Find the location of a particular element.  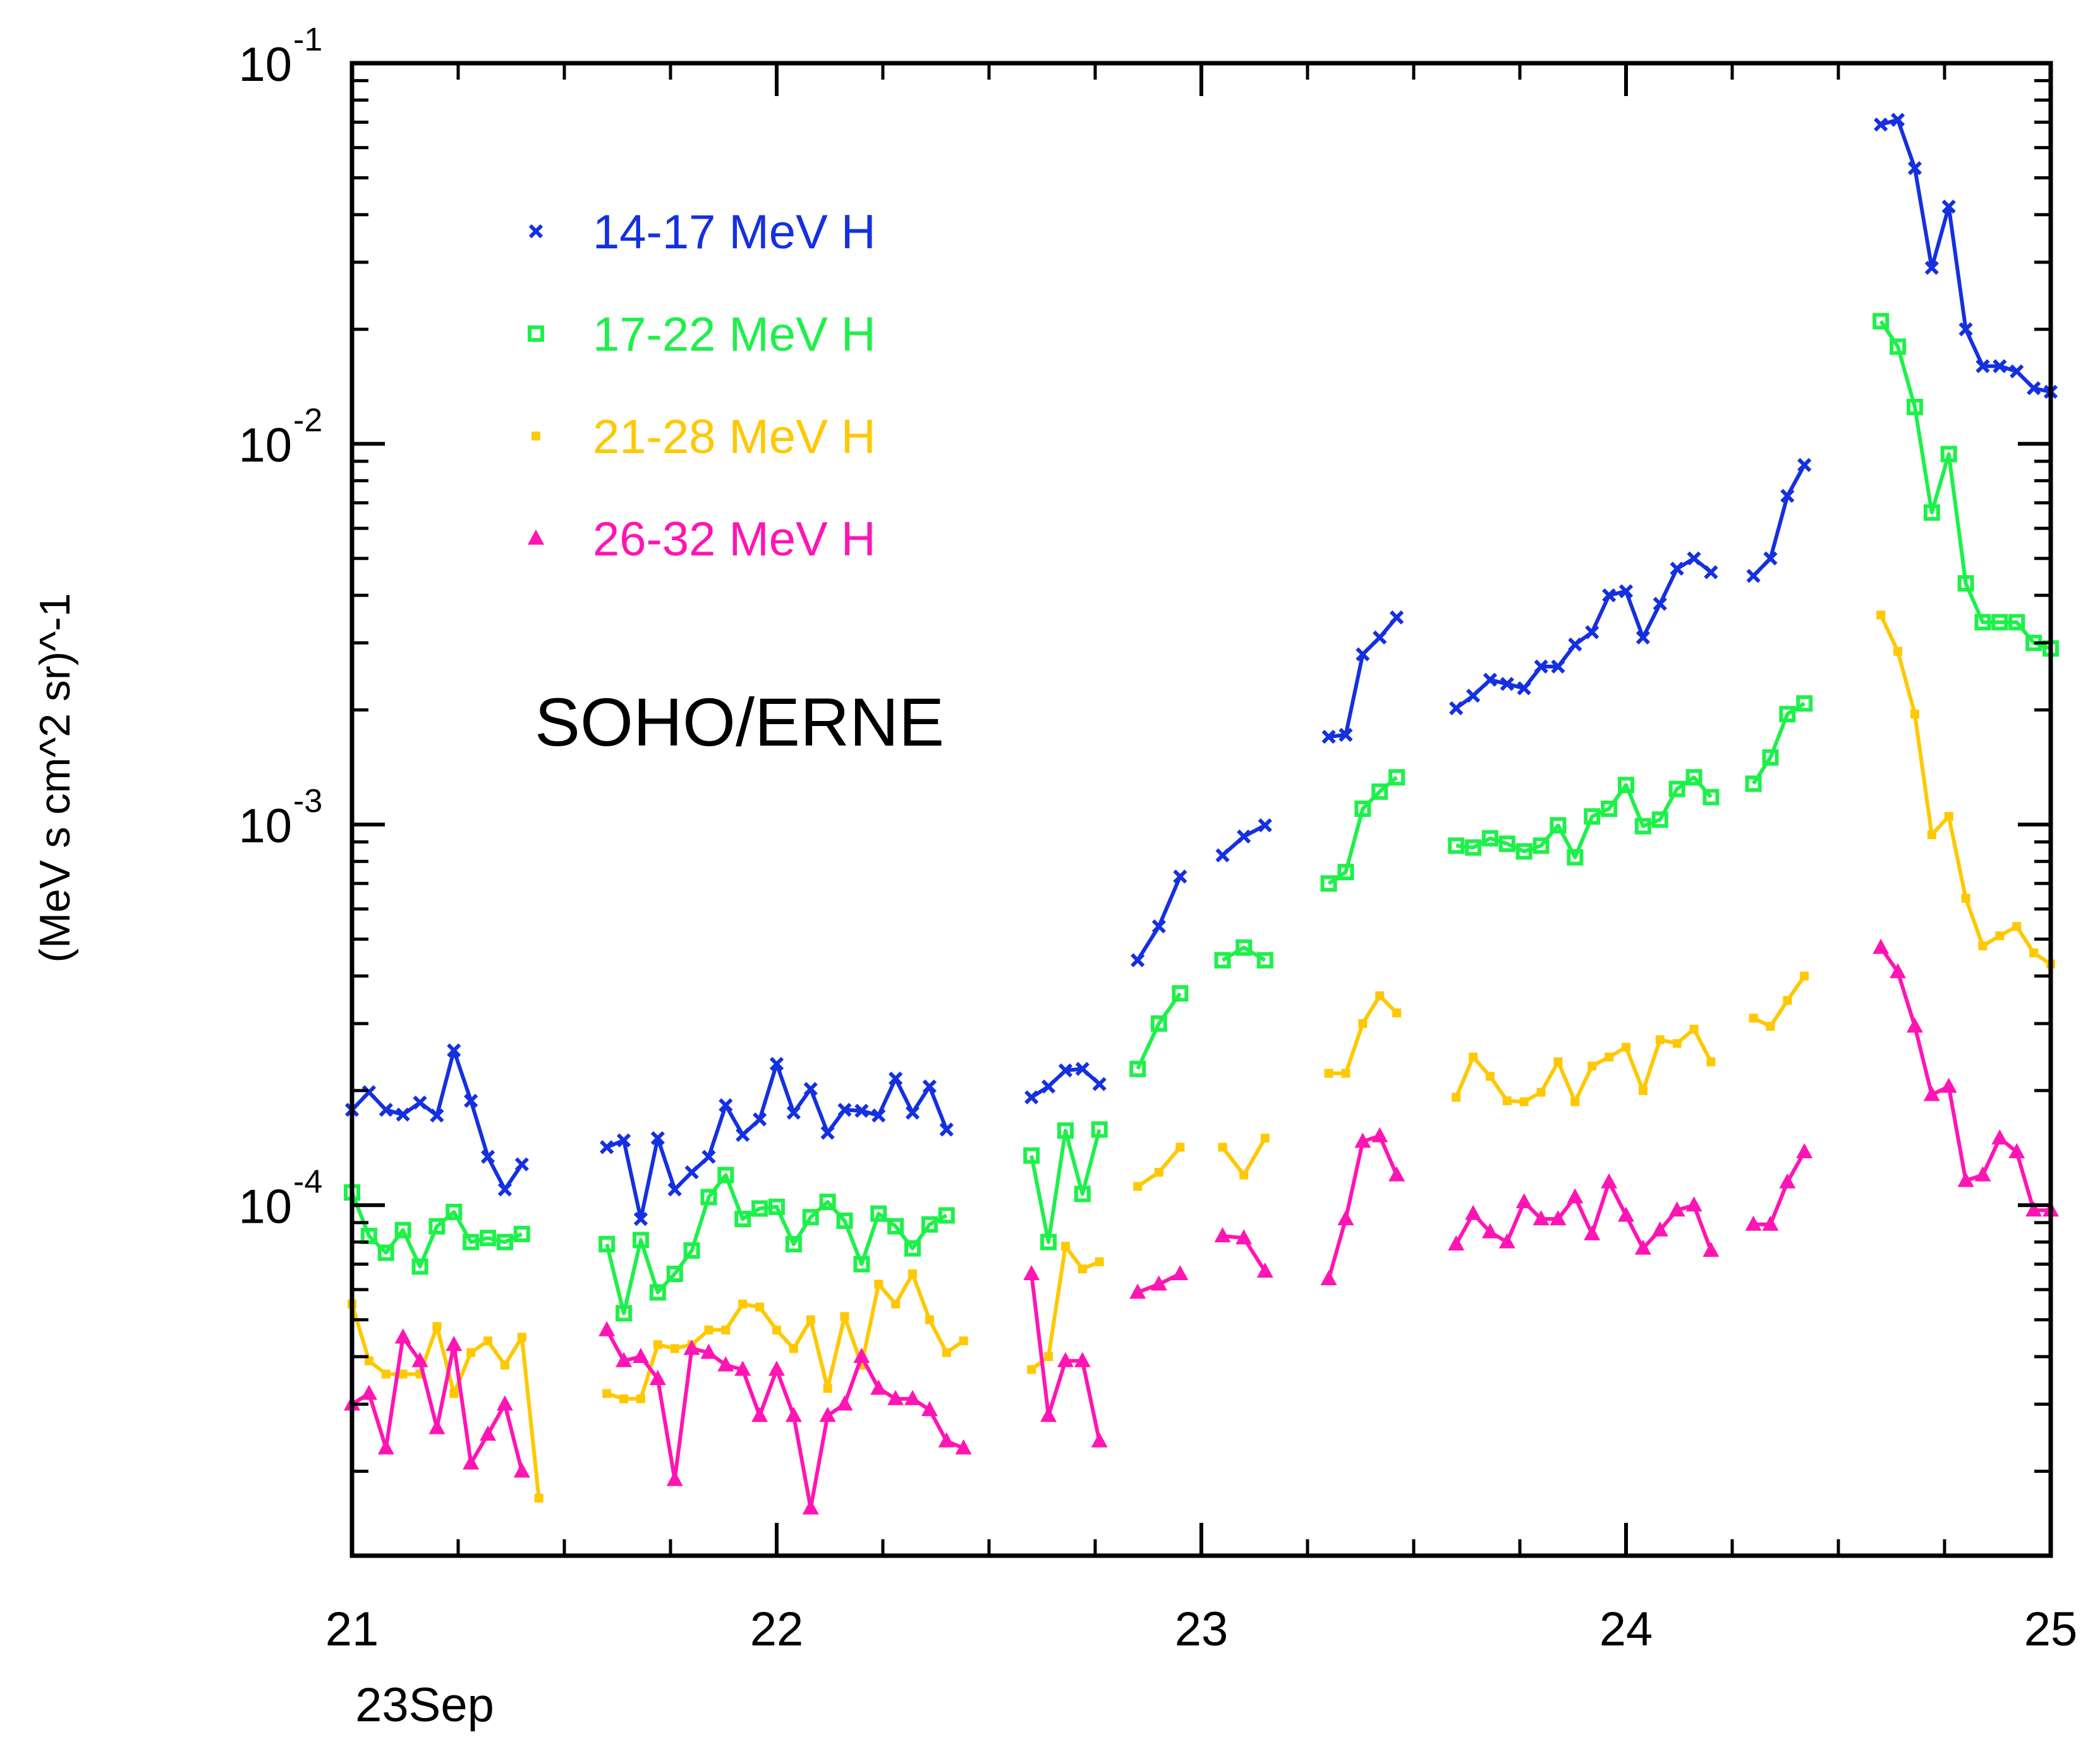

legend-label: 17-22 MeV H is located at coordinates (734, 334).